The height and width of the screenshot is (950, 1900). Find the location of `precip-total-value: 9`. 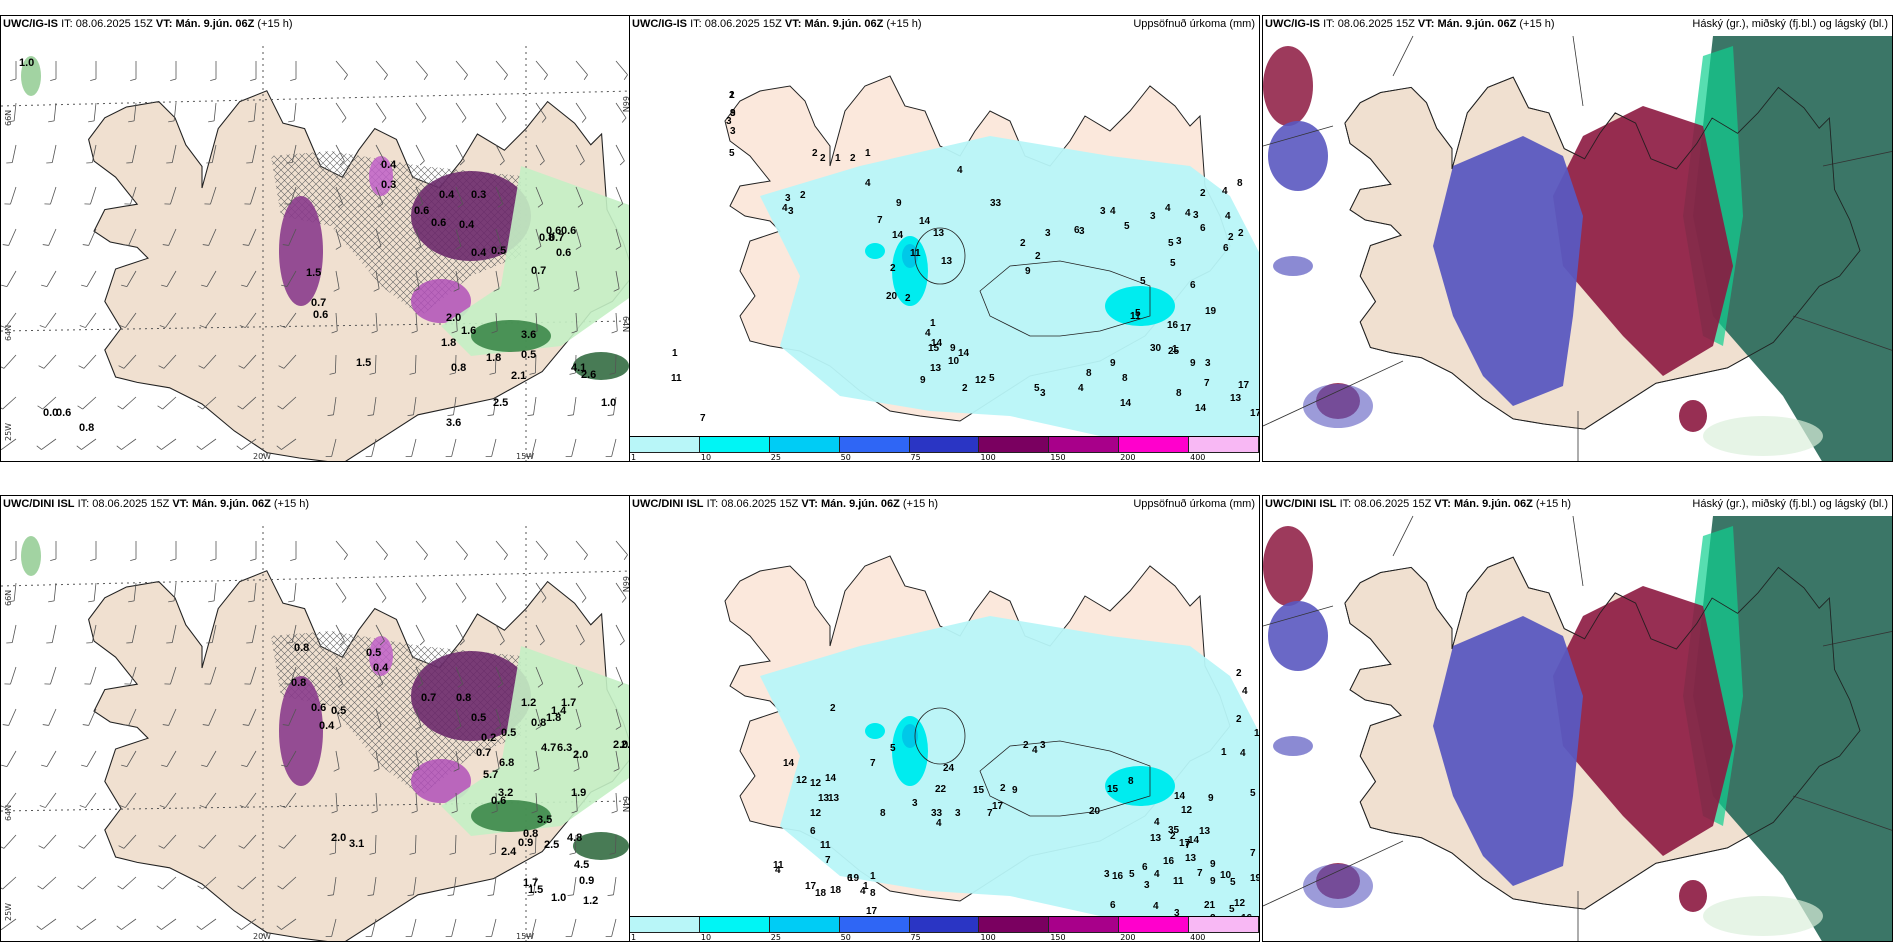

precip-total-value: 9 is located at coordinates (1213, 864).